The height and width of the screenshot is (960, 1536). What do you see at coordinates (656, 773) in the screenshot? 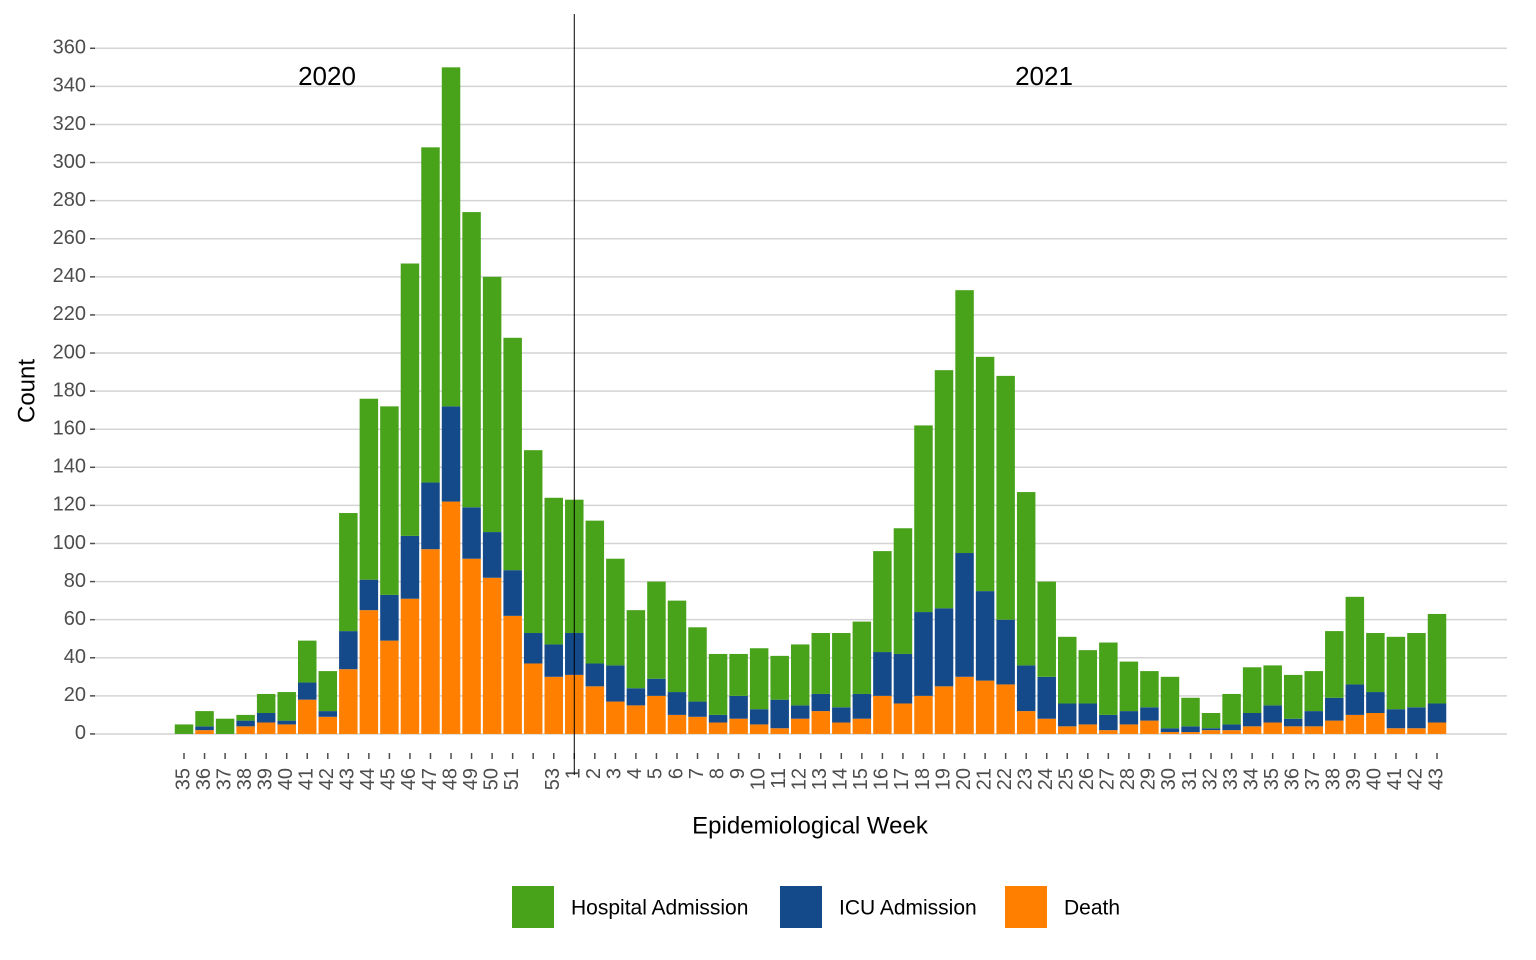
I see `x-tick-label: 5` at bounding box center [656, 773].